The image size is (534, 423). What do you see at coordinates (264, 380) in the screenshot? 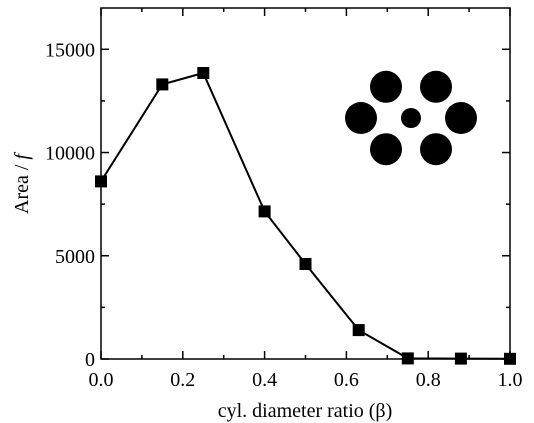
I see `x-tick-label: 0.4` at bounding box center [264, 380].